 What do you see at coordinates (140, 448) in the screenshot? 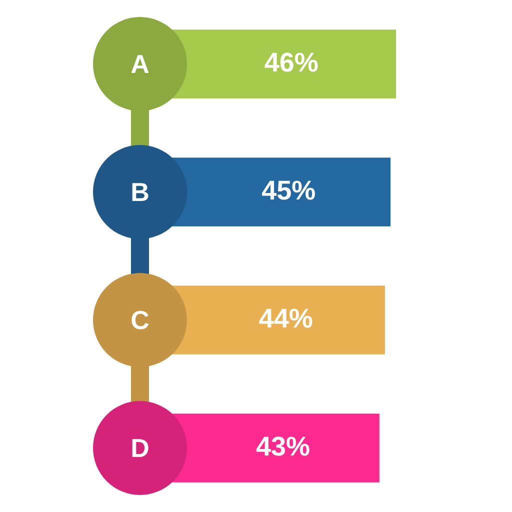
I see `circle-badge: D` at bounding box center [140, 448].